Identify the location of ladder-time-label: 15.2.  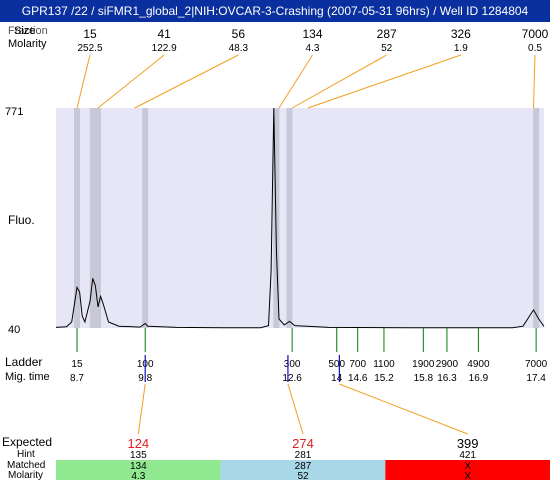
(384, 378).